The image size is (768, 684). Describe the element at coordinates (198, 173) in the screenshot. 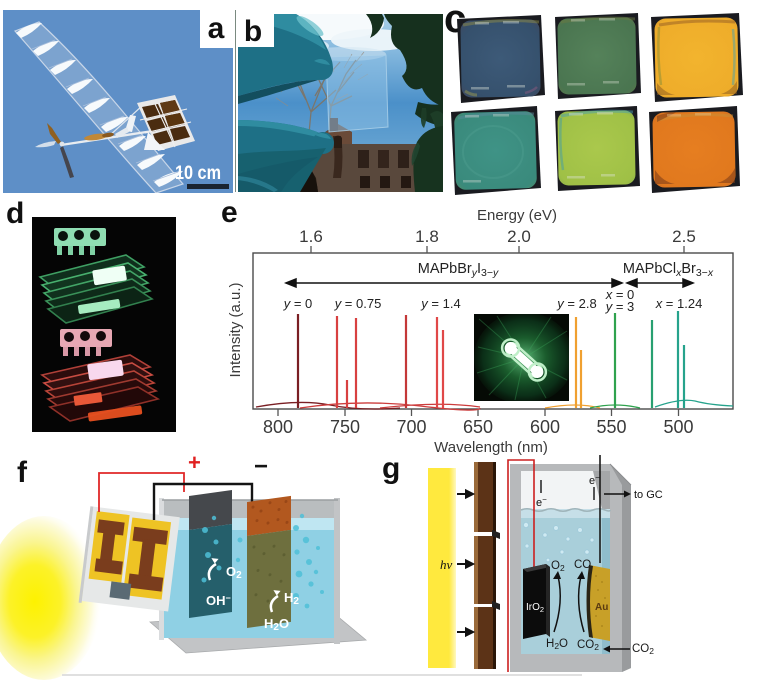

I see `svg-text: 10 cm` at that location.